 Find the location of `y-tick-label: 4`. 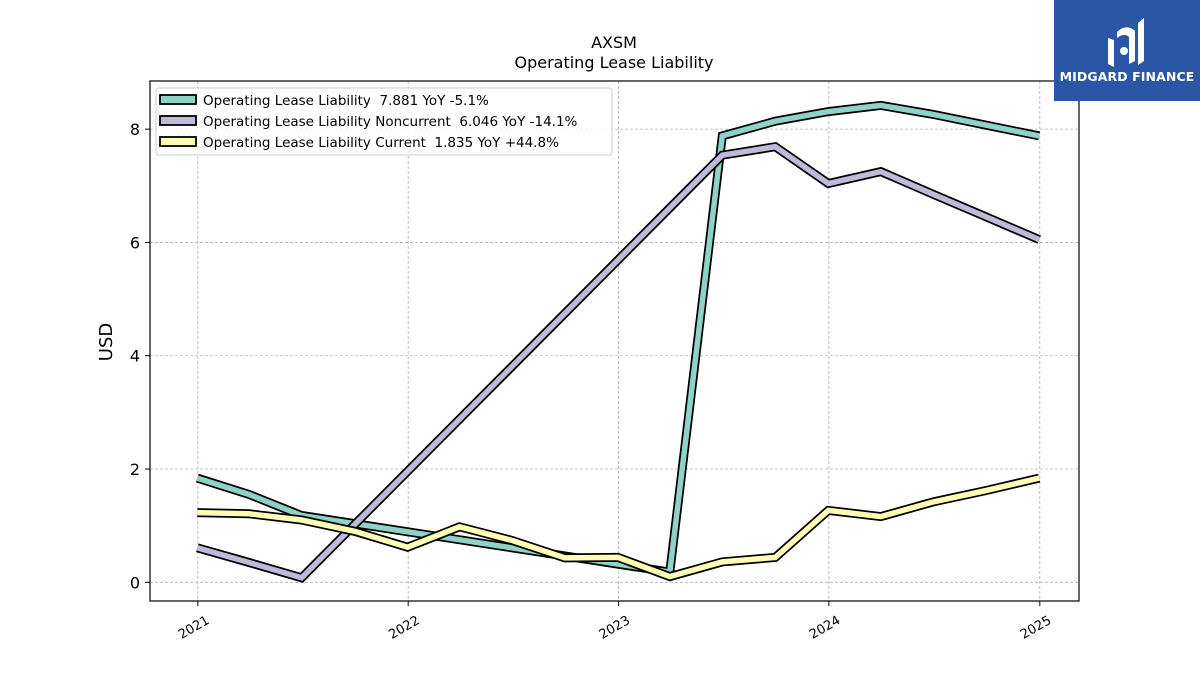

y-tick-label: 4 is located at coordinates (135, 356).